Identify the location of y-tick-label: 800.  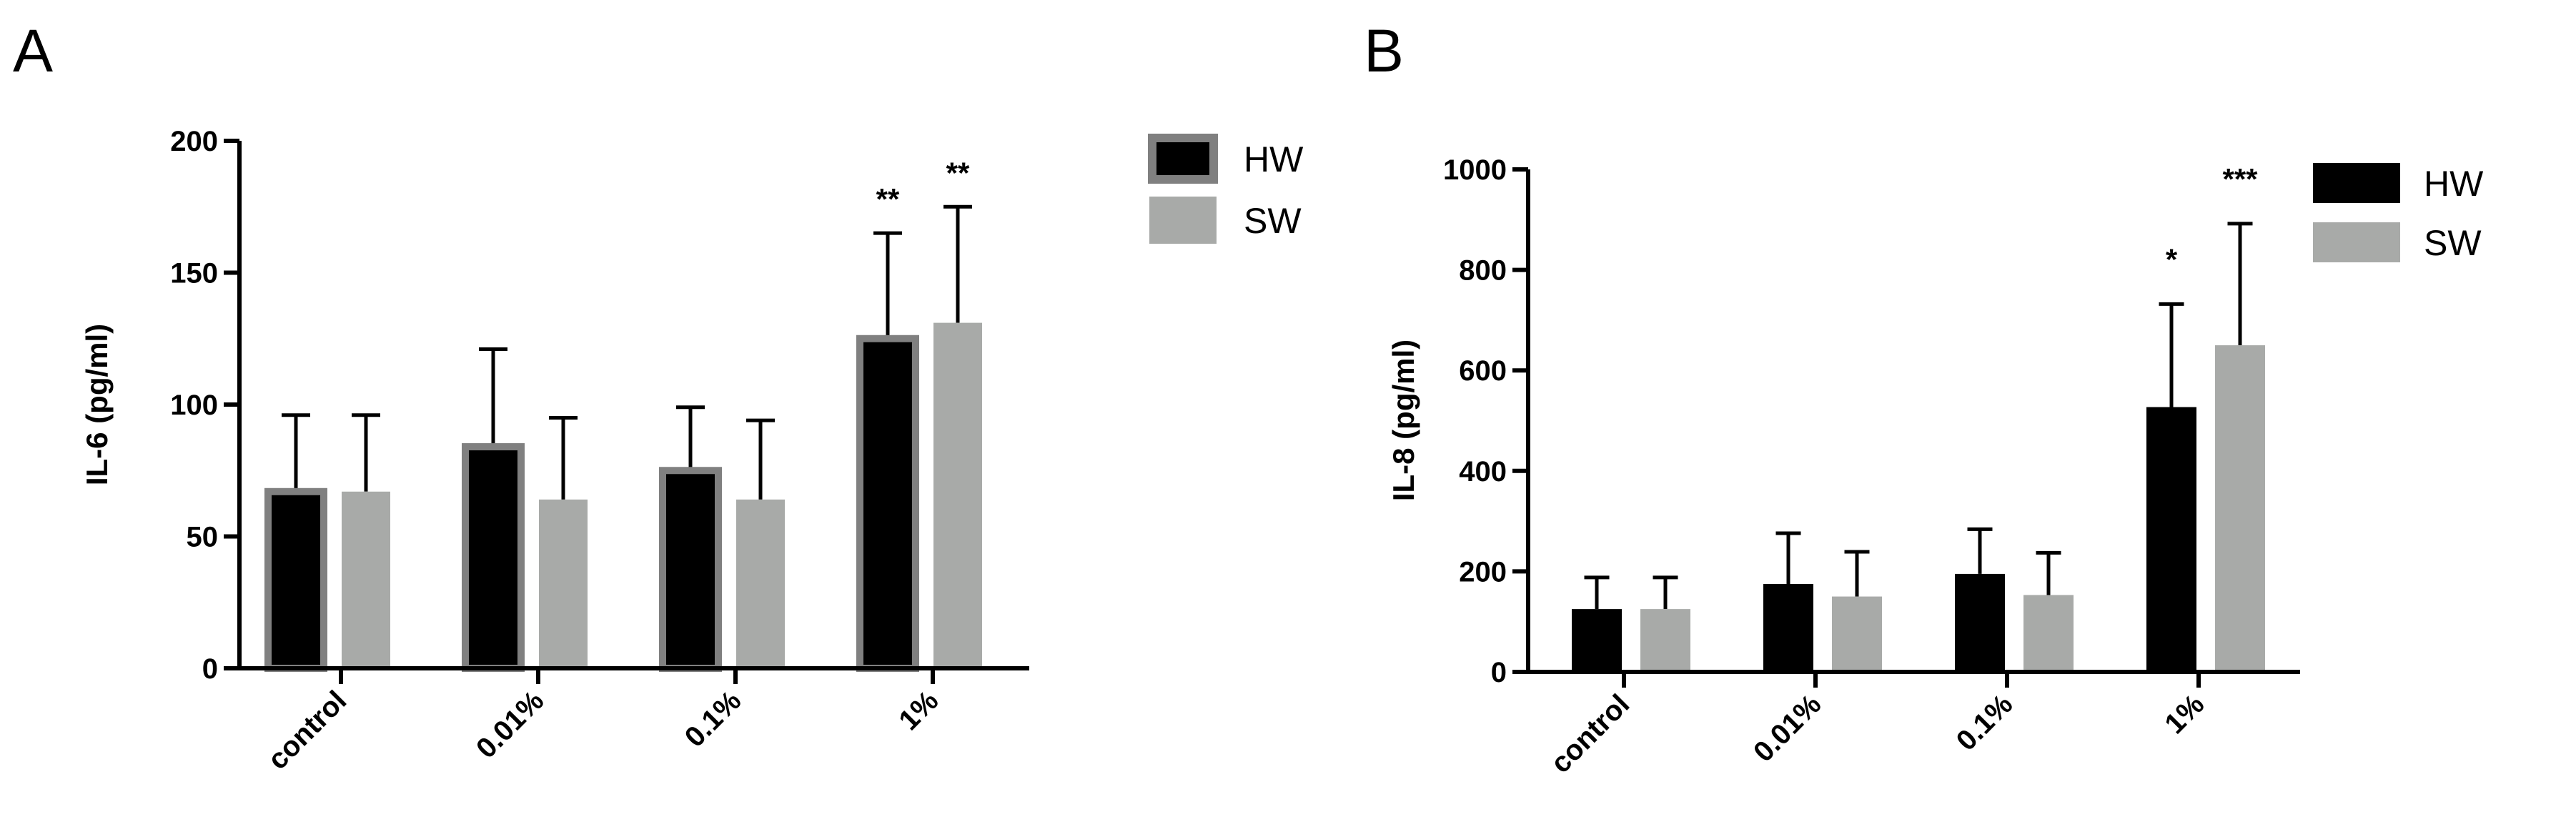
(1483, 271).